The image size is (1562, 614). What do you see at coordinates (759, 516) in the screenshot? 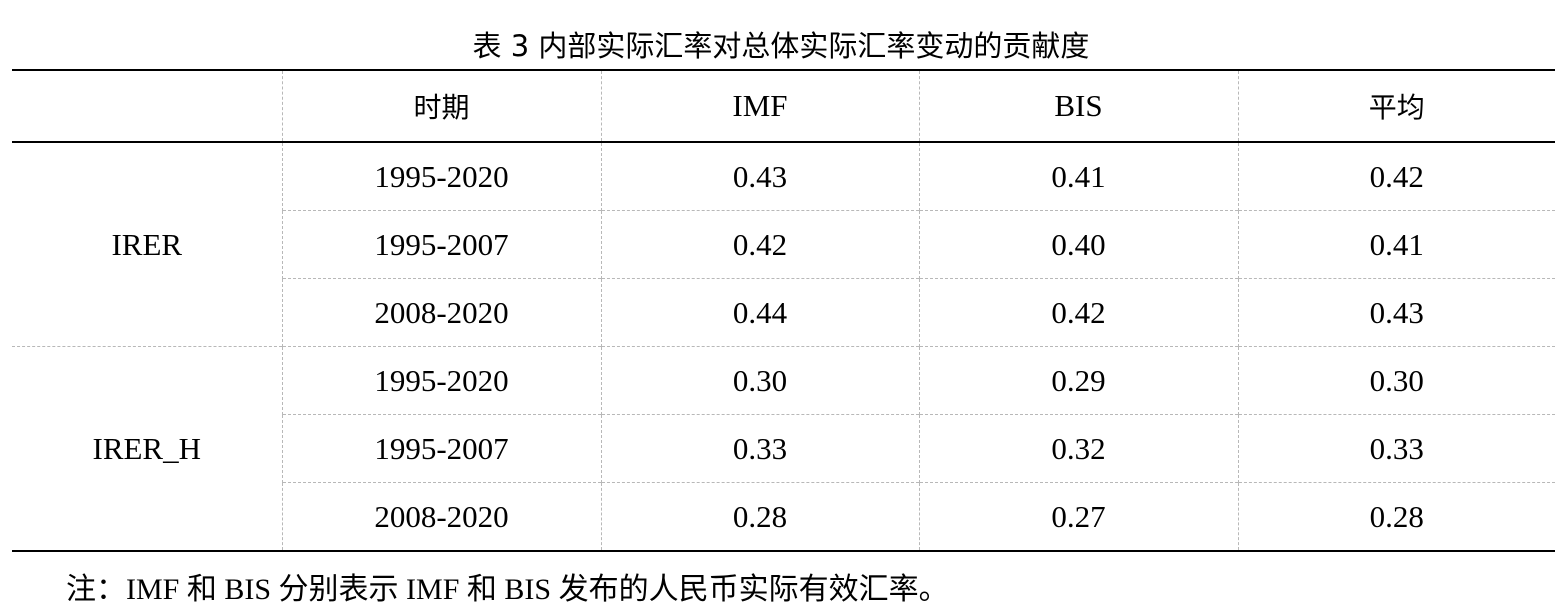
I see `cell-imf: 0.28` at bounding box center [759, 516].